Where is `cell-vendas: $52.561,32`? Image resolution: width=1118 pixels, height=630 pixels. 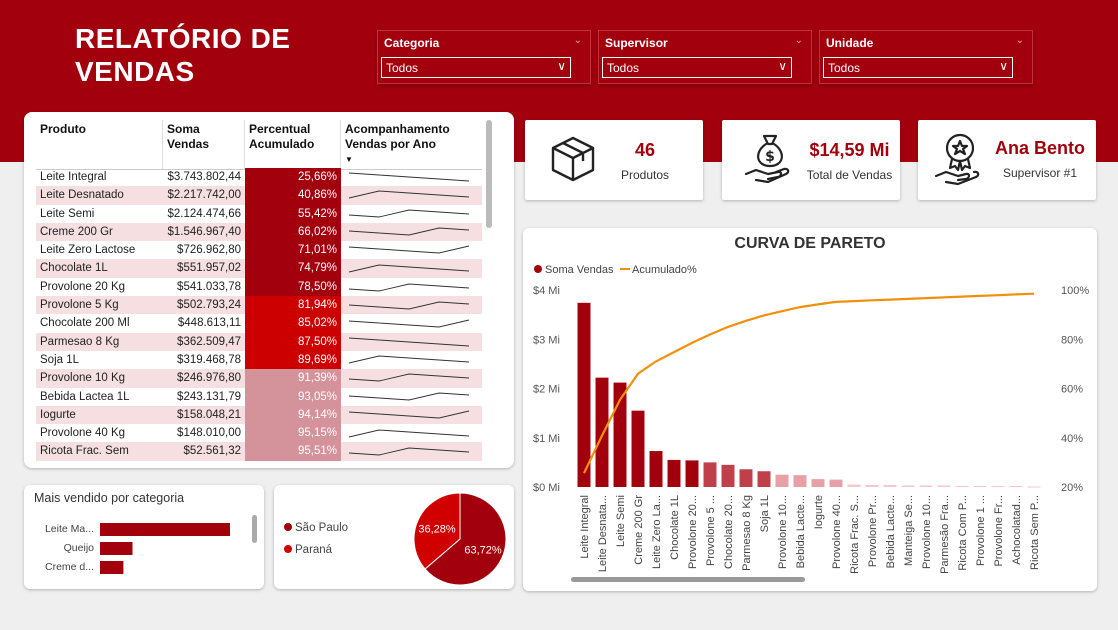 cell-vendas: $52.561,32 is located at coordinates (212, 451).